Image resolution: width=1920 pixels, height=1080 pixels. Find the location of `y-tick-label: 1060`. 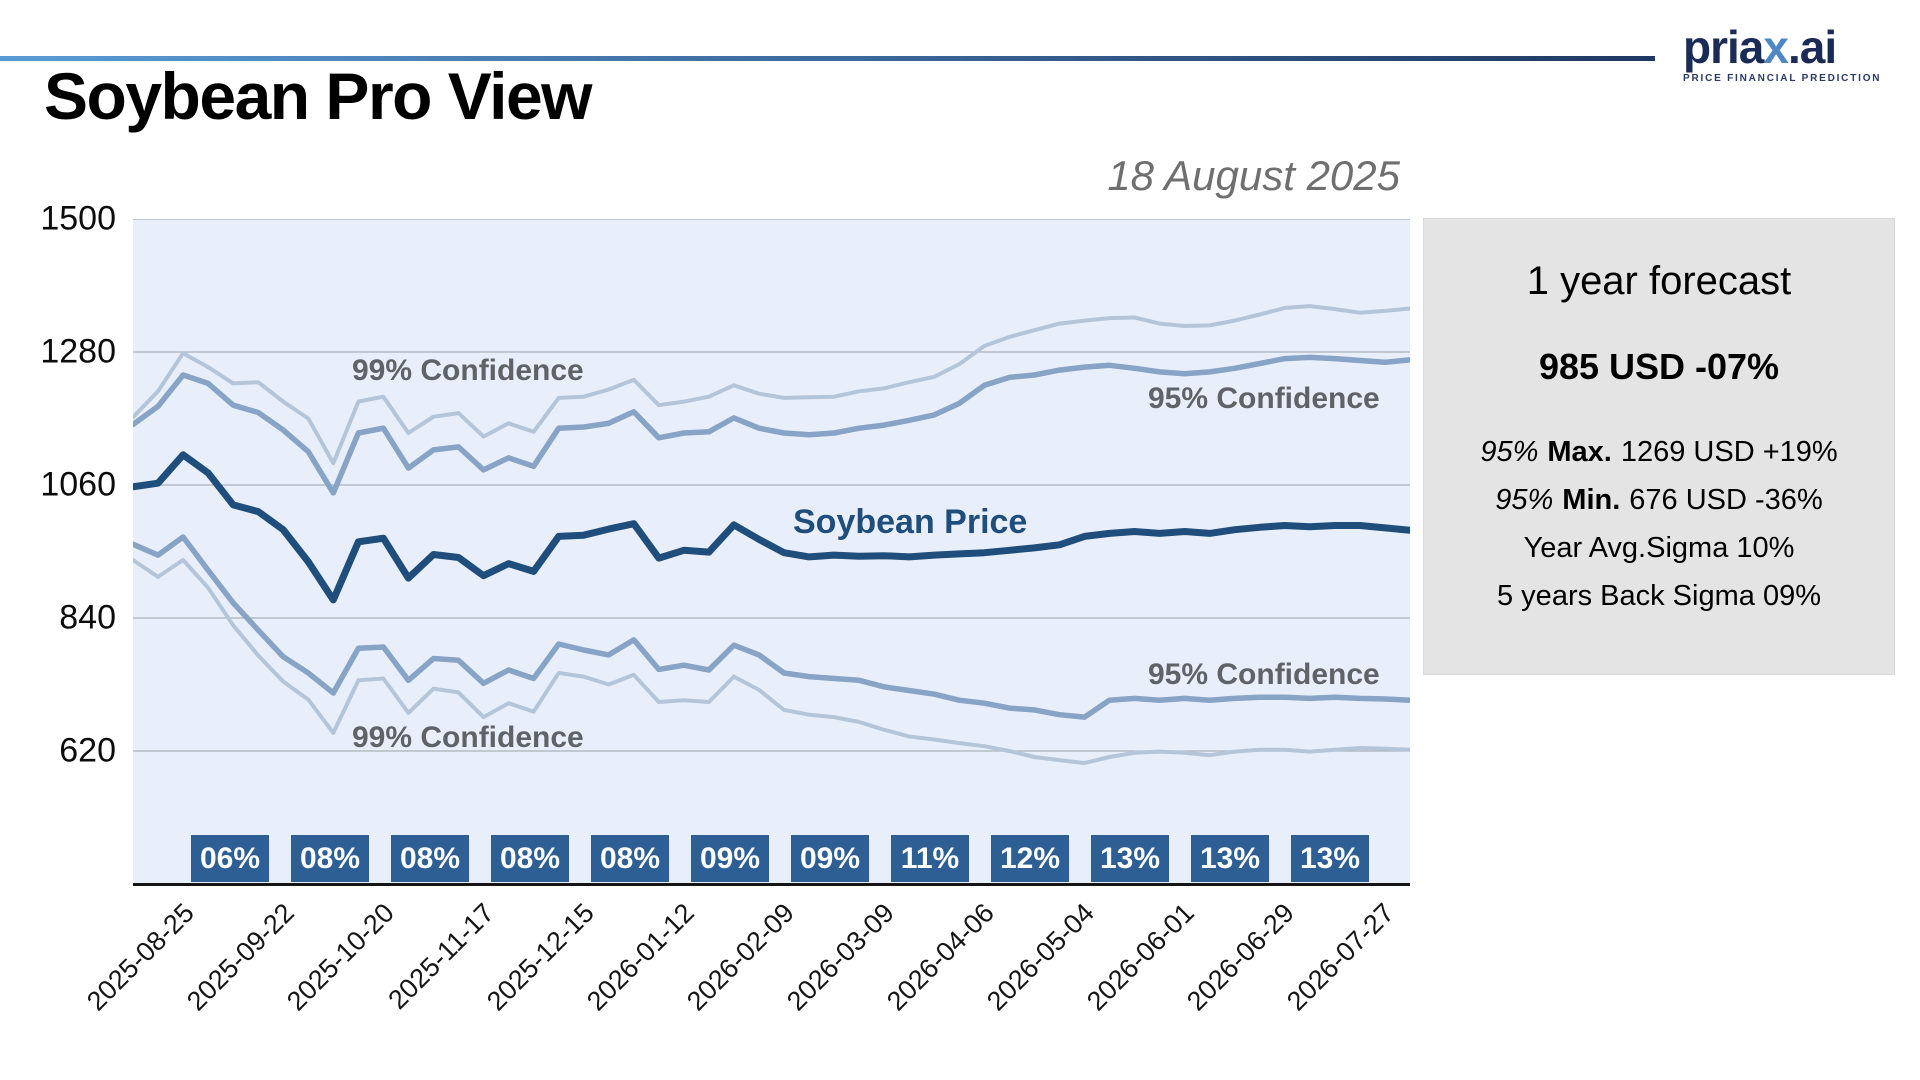

y-tick-label: 1060 is located at coordinates (78, 484).